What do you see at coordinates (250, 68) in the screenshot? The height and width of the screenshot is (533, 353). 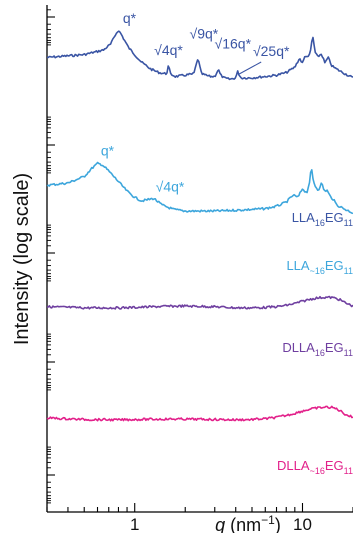 I see `annotation-leader-line` at bounding box center [250, 68].